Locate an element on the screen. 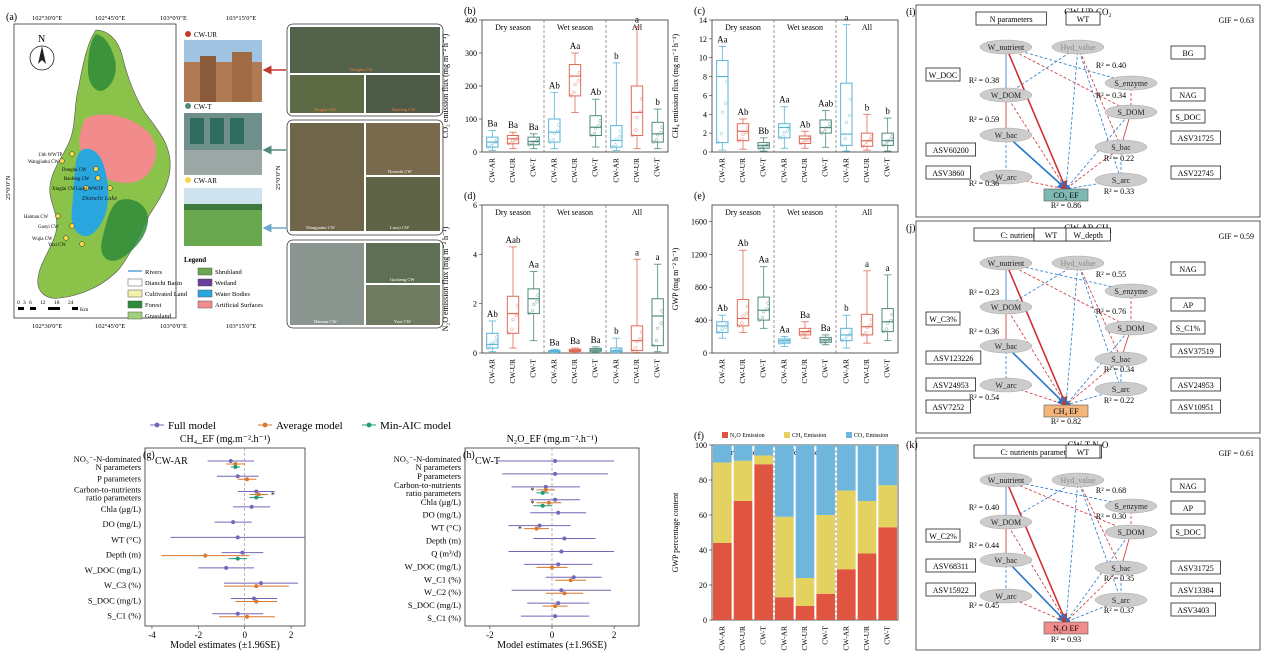 Image resolution: width=1264 pixels, height=662 pixels. group-label-f-2: CW-T is located at coordinates (763, 635).